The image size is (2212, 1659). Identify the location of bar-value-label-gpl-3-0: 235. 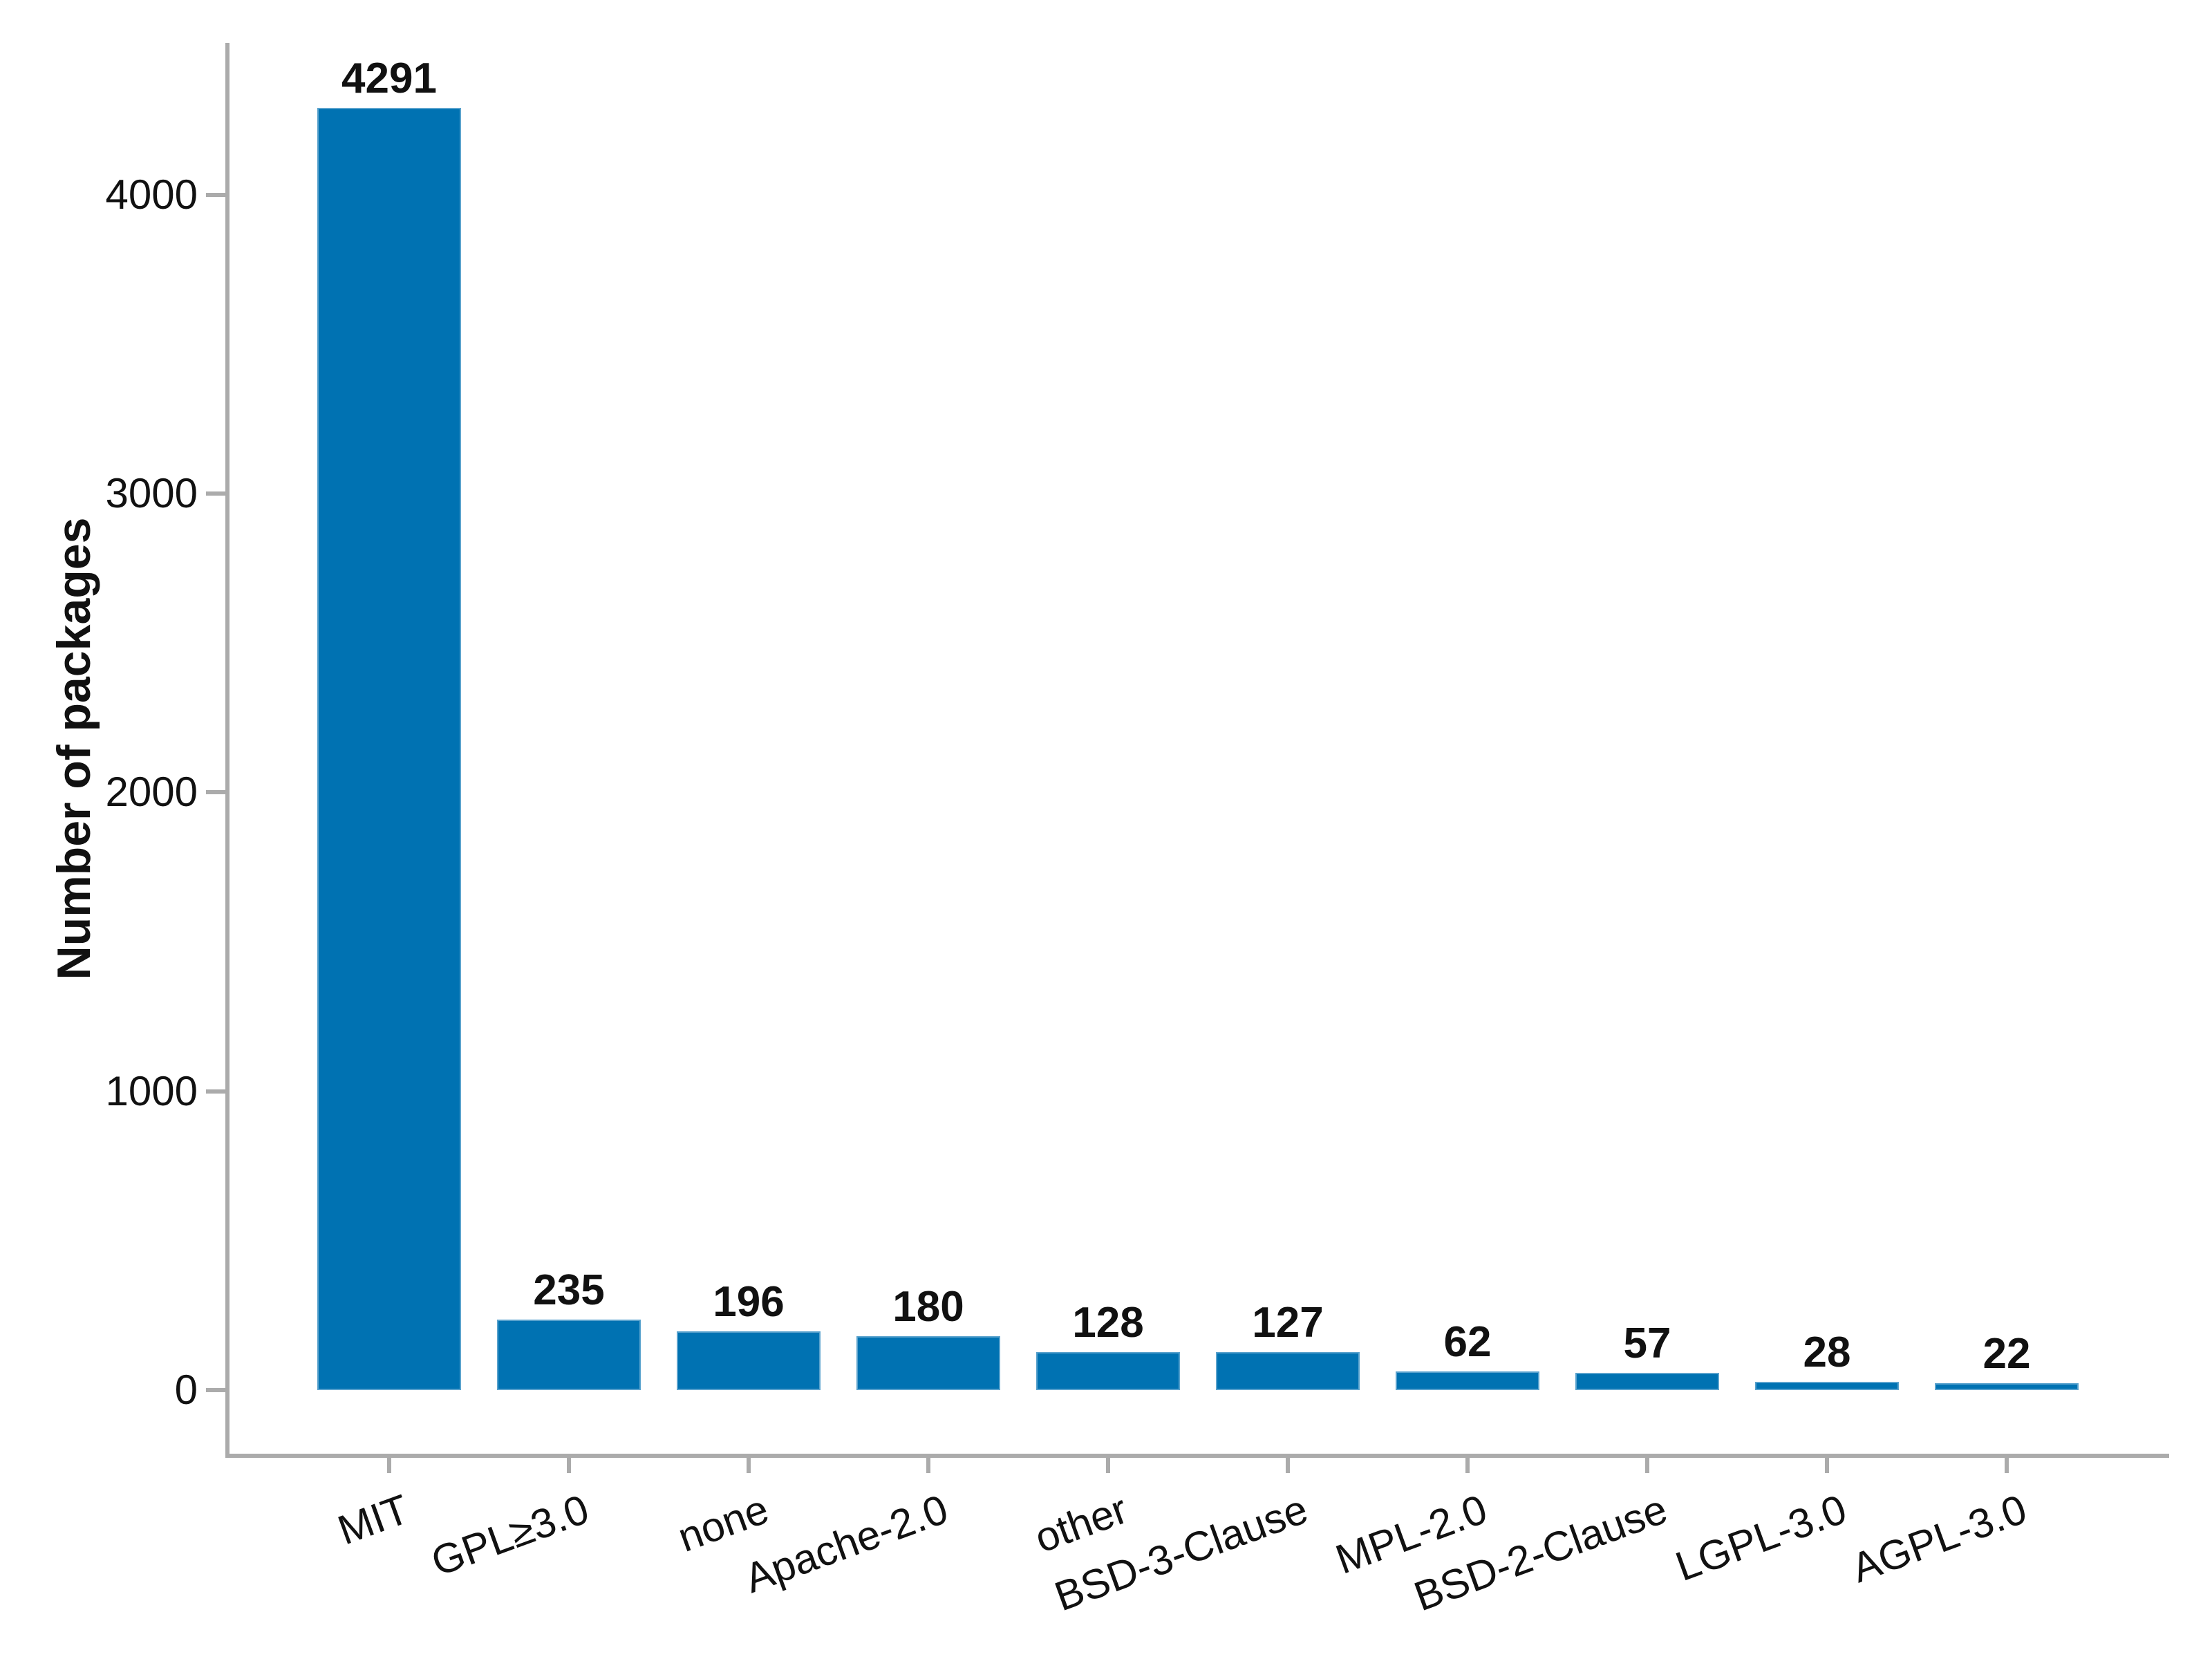
(569, 1290).